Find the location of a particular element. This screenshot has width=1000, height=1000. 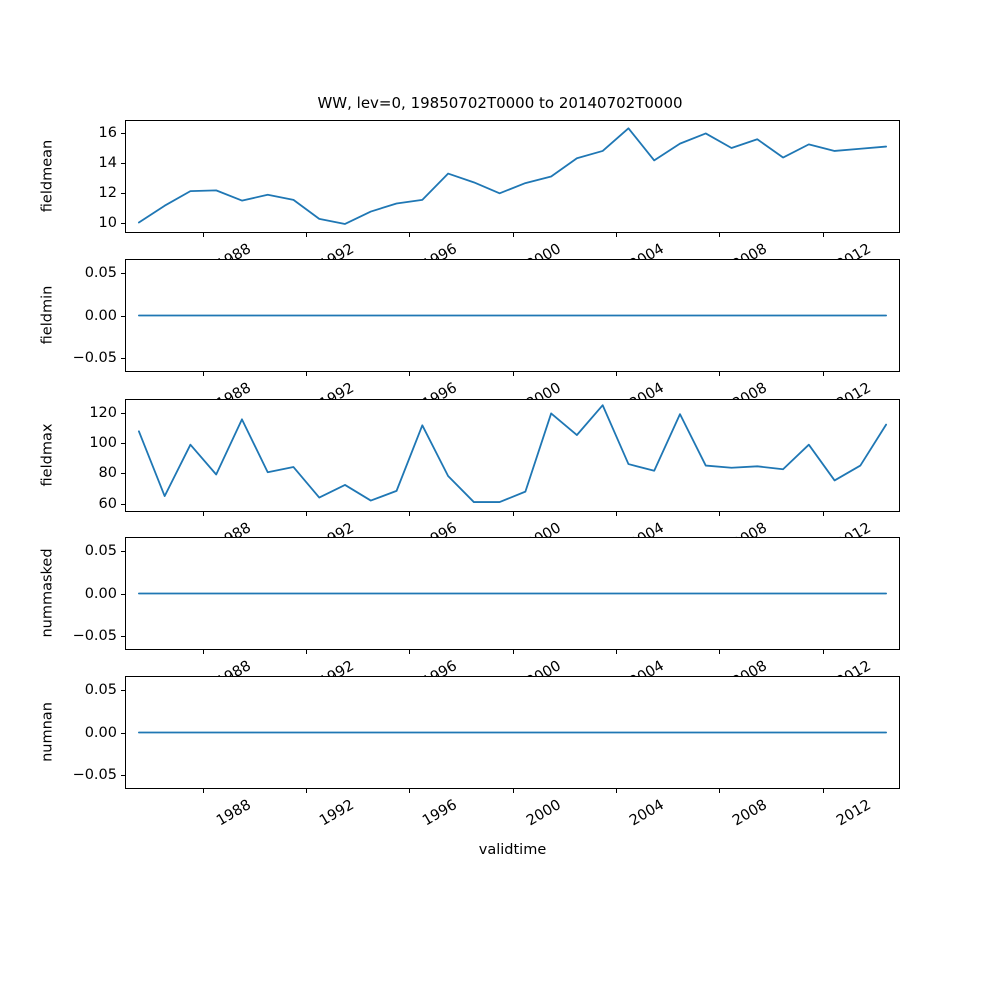

x-tick-label: 1996 is located at coordinates (440, 813).